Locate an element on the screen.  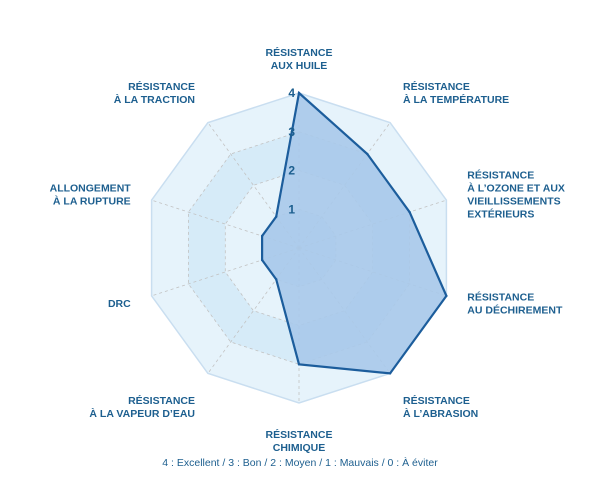
axis-label: RÉSISTANCE À L’ABRASION is located at coordinates (440, 407).